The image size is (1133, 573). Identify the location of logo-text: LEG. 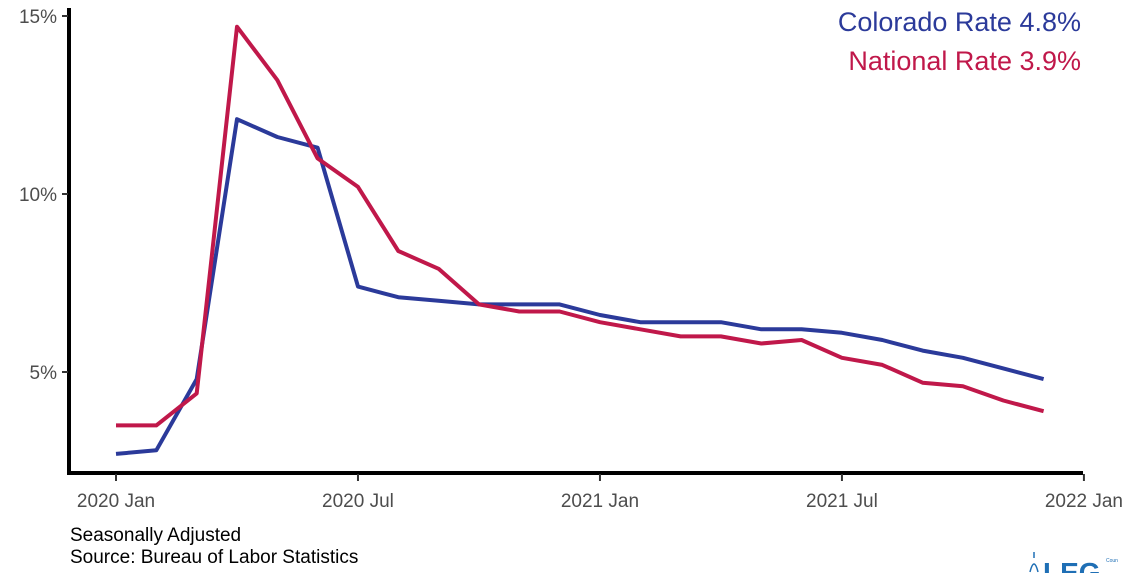
(1072, 565).